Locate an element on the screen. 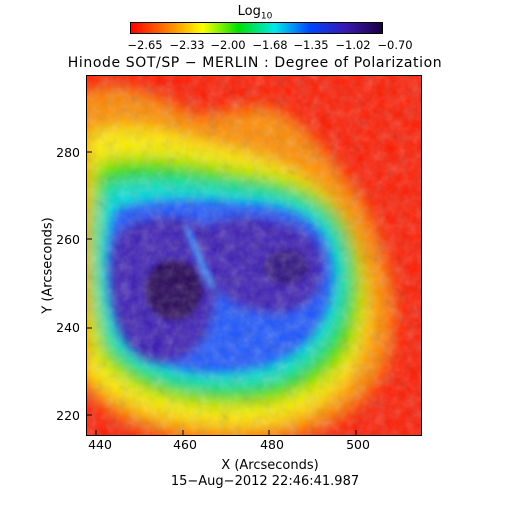  y-tick-label: 240 is located at coordinates (68, 327).